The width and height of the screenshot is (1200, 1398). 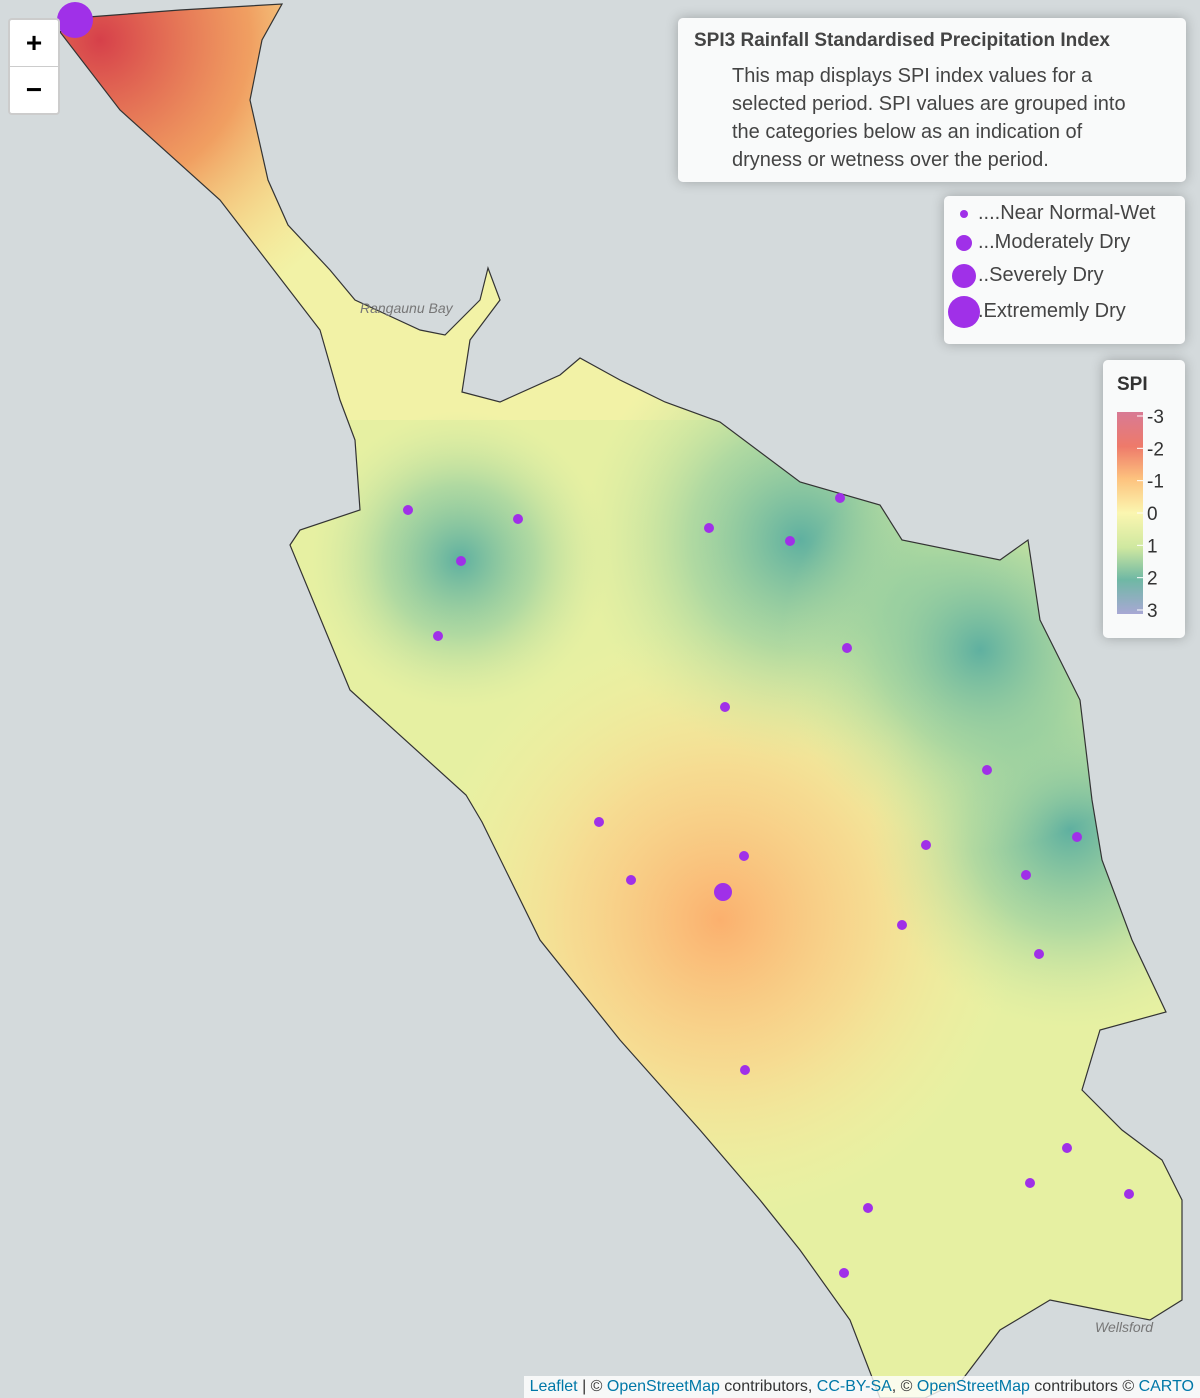 I want to click on attribution-link: CC-BY-SA, so click(x=854, y=1386).